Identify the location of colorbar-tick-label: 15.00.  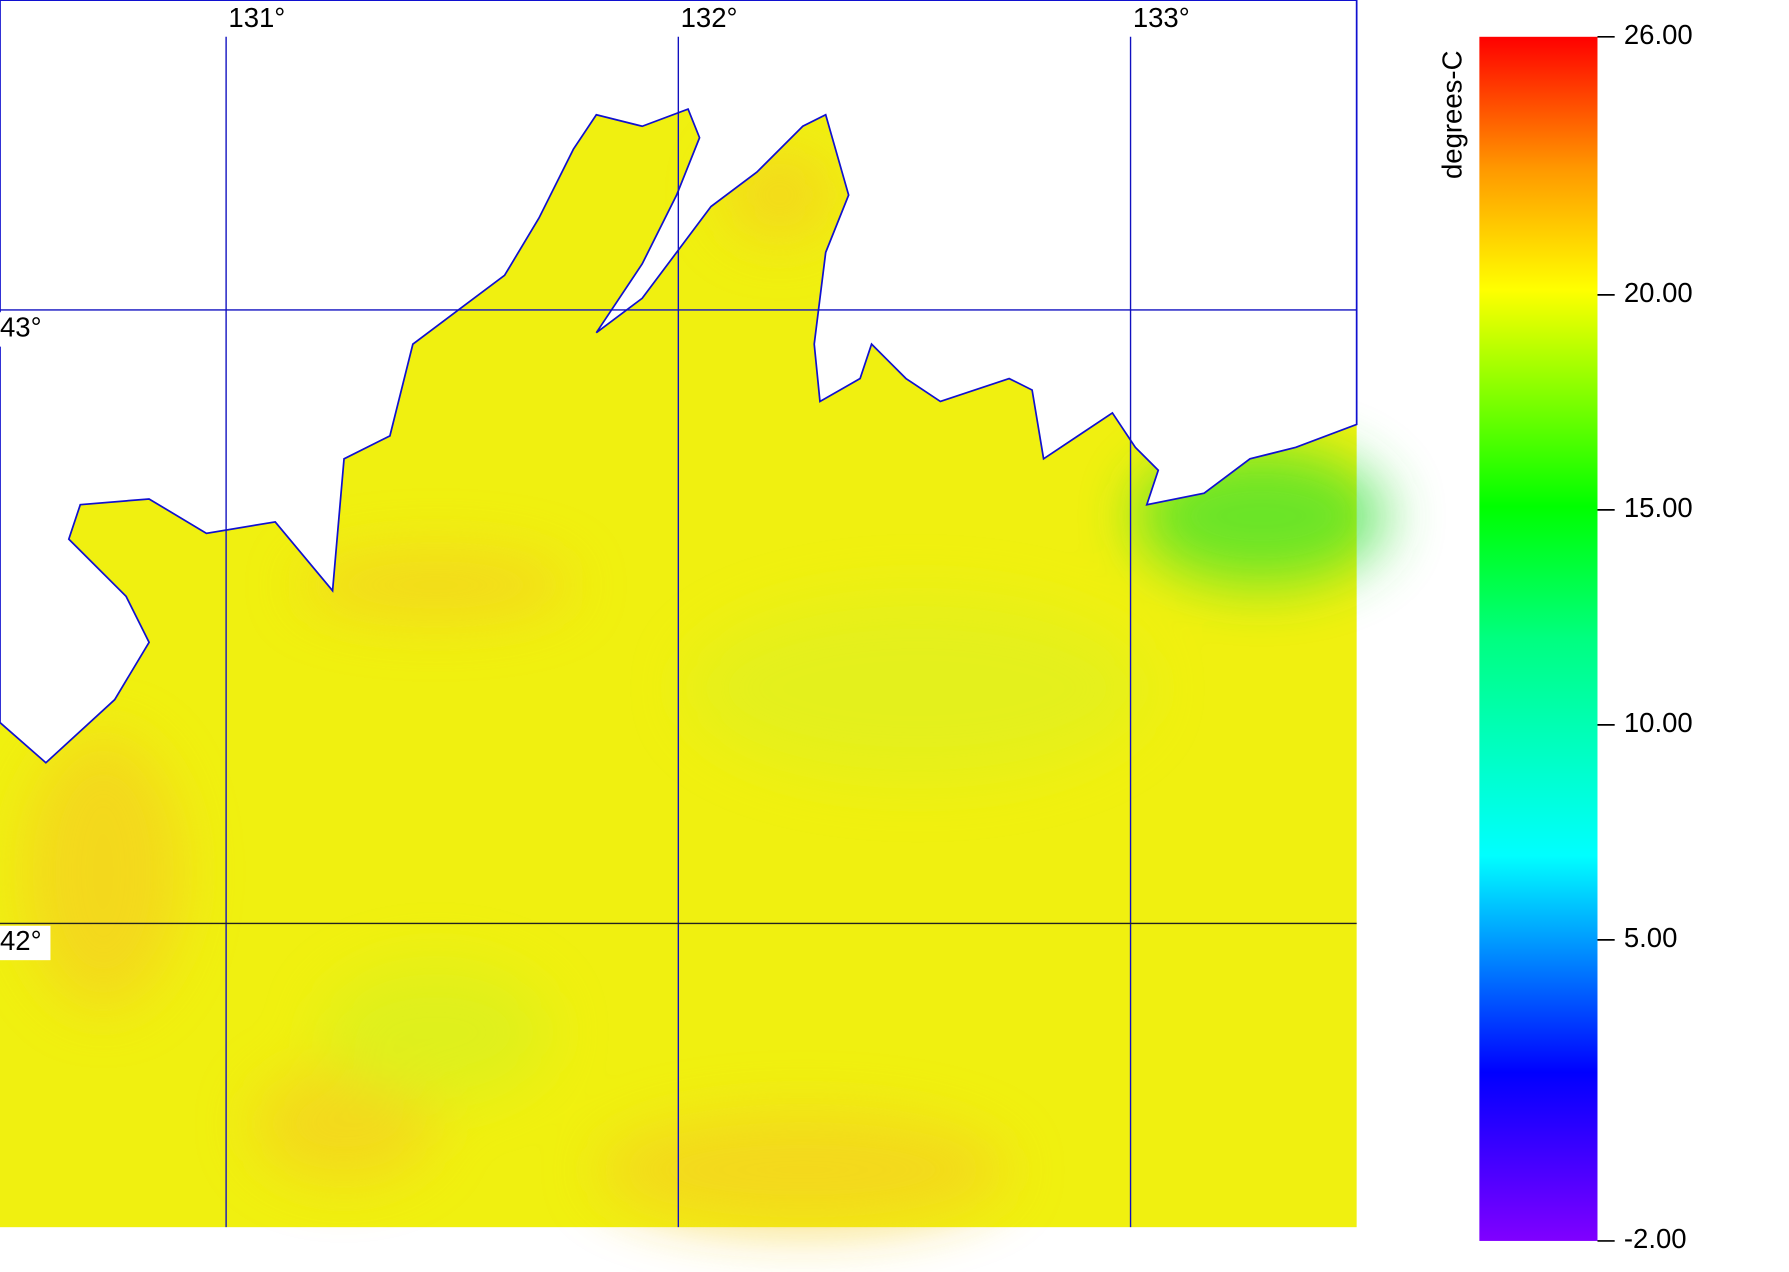
(1658, 507).